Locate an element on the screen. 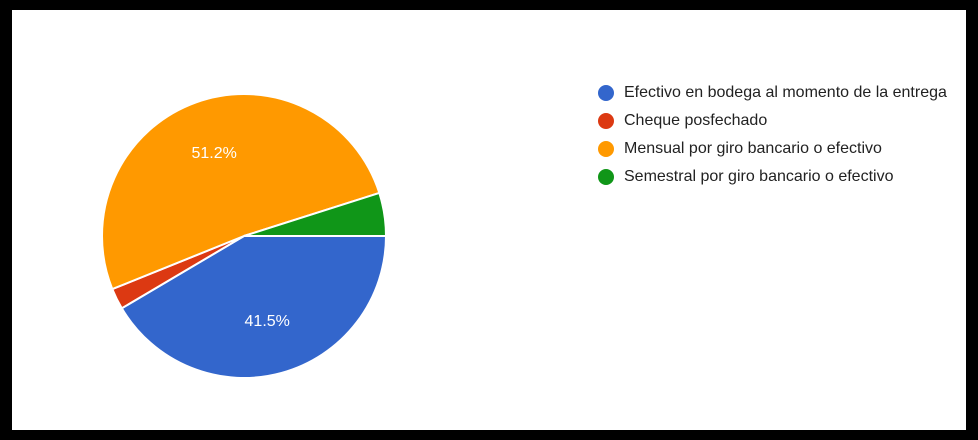  pie-data-label-efectivo: 41.5% is located at coordinates (267, 321).